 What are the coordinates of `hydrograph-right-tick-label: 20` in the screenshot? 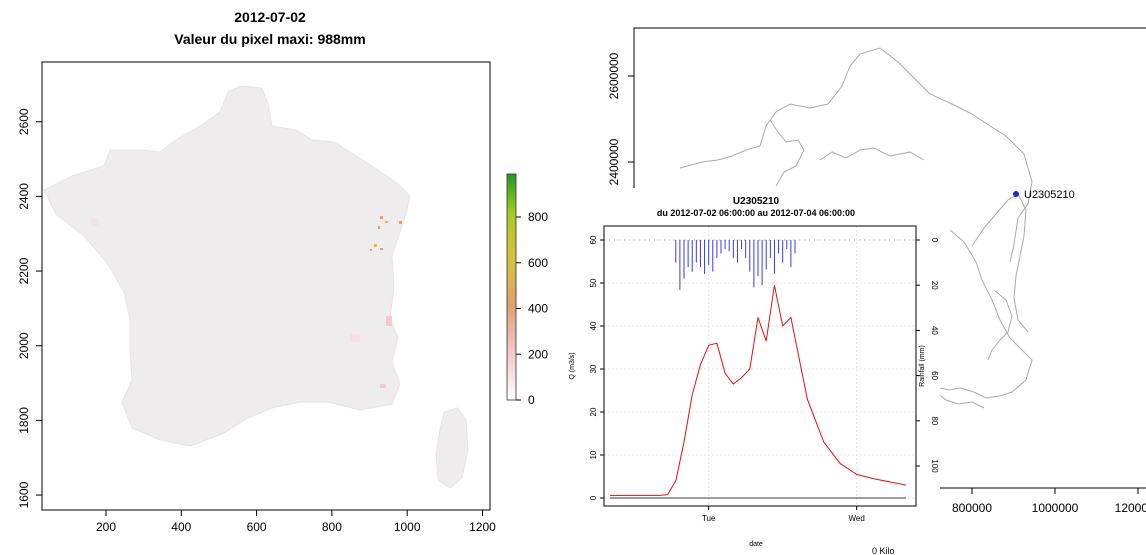 It's located at (934, 285).